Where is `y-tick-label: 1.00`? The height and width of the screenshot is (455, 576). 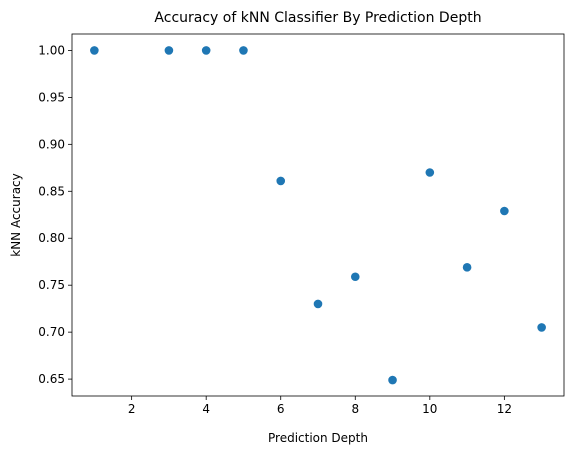
y-tick-label: 1.00 is located at coordinates (51, 50).